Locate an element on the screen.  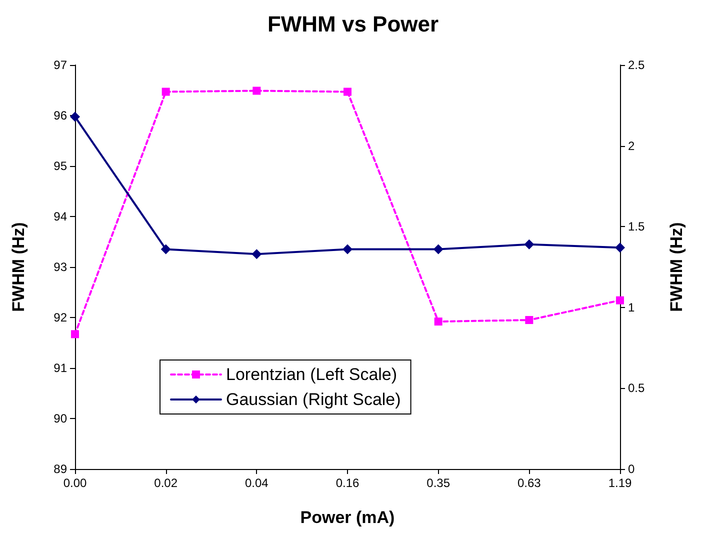
y-tick-label: 89 is located at coordinates (61, 469).